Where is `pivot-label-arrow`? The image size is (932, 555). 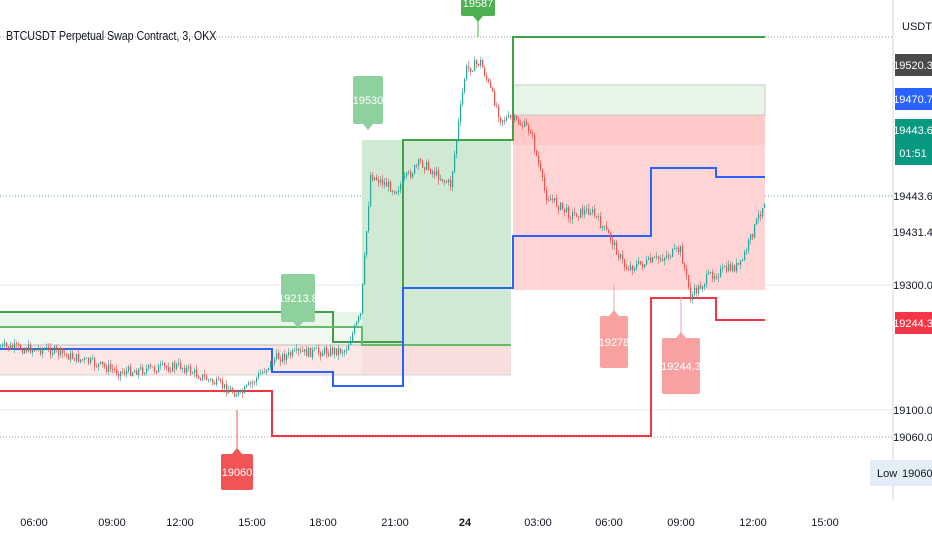
pivot-label-arrow is located at coordinates (298, 325).